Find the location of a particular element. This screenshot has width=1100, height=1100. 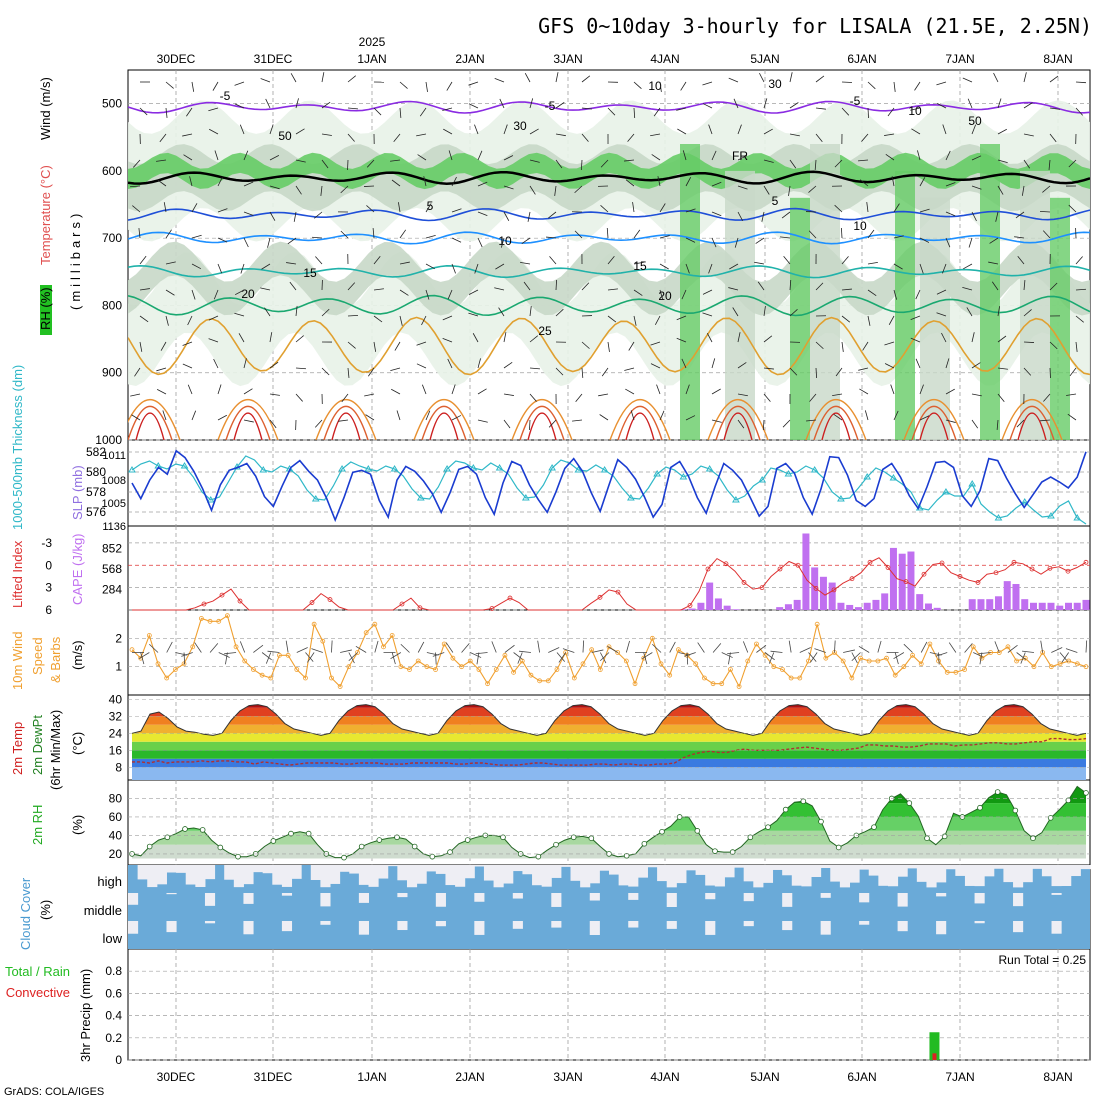

top-day-1JAN: 1JAN is located at coordinates (371, 59).